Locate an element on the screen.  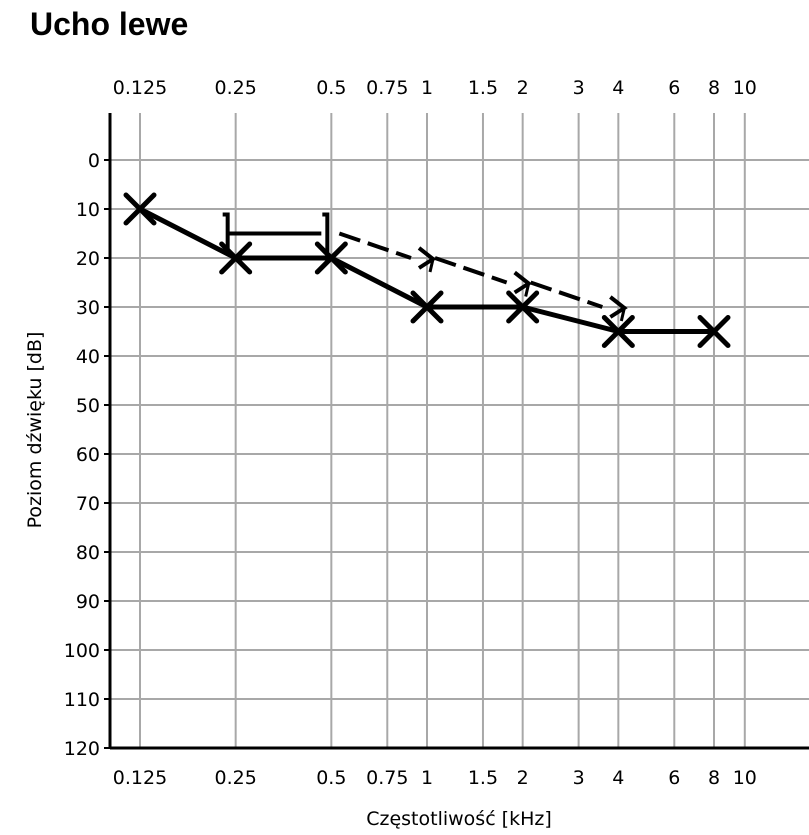
y-axis-label: Poziom dźwięku [dB] is located at coordinates (35, 430).